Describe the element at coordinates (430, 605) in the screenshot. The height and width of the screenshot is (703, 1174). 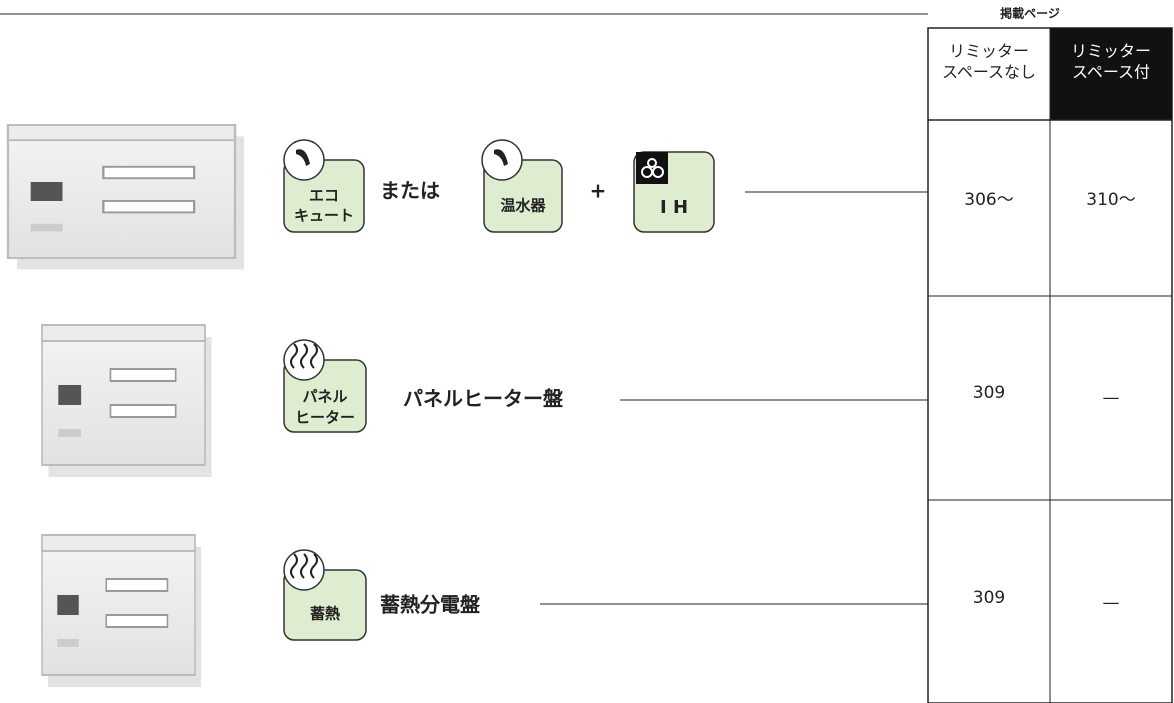
I see `item-name: 蓄熱分電盤` at that location.